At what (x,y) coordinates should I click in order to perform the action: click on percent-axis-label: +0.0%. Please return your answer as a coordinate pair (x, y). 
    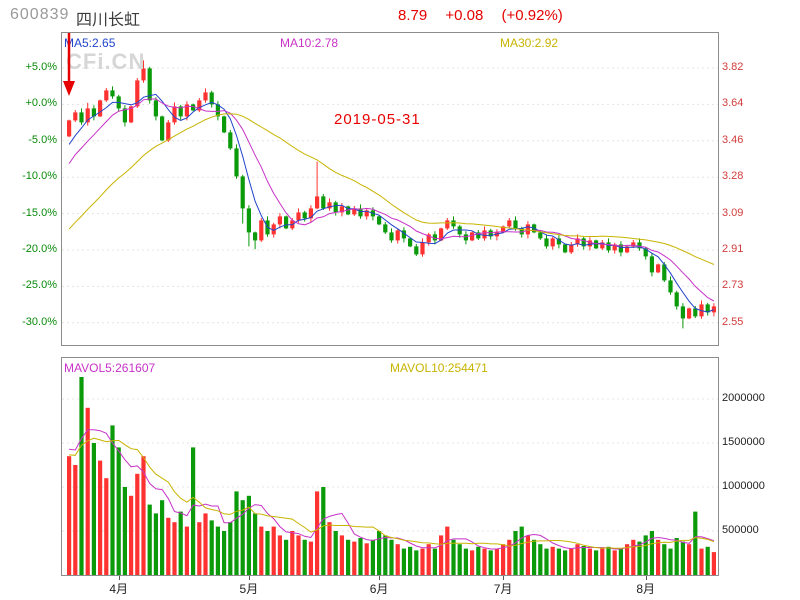
    Looking at the image, I should click on (41, 103).